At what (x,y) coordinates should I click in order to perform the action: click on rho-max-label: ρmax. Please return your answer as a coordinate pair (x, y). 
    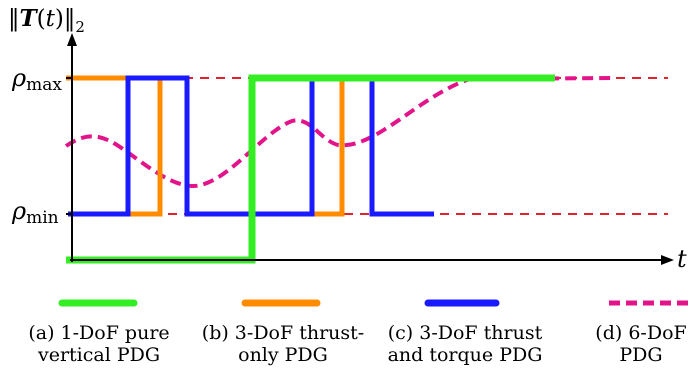
    Looking at the image, I should click on (36, 79).